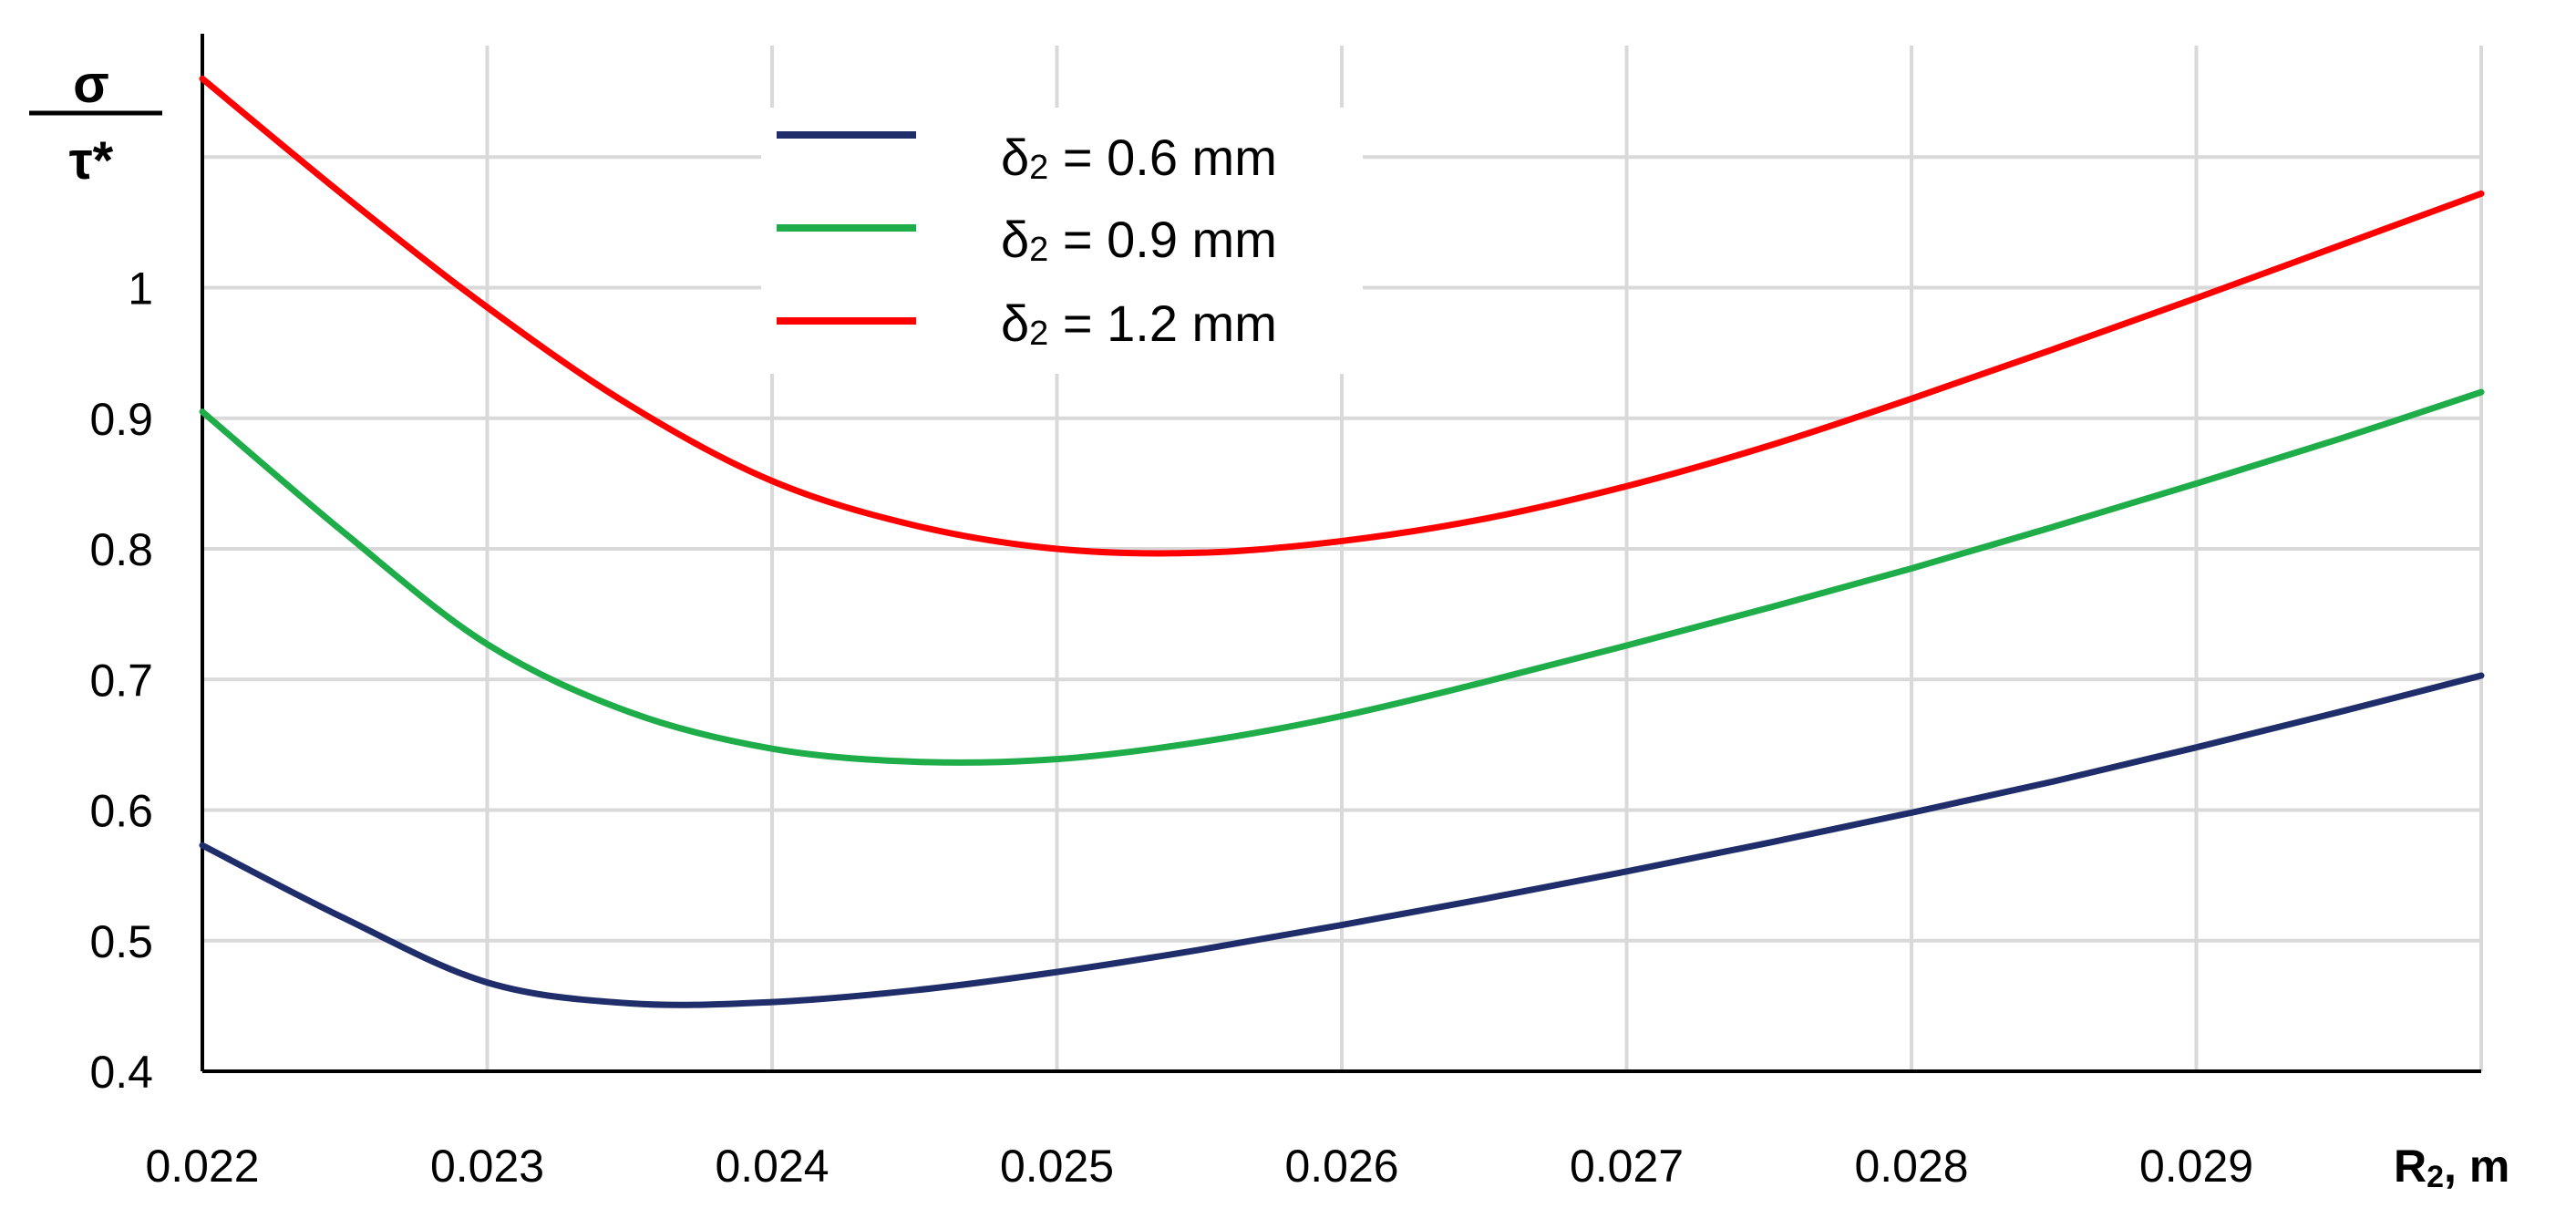  What do you see at coordinates (121, 811) in the screenshot?
I see `y-tick-label: 0.6` at bounding box center [121, 811].